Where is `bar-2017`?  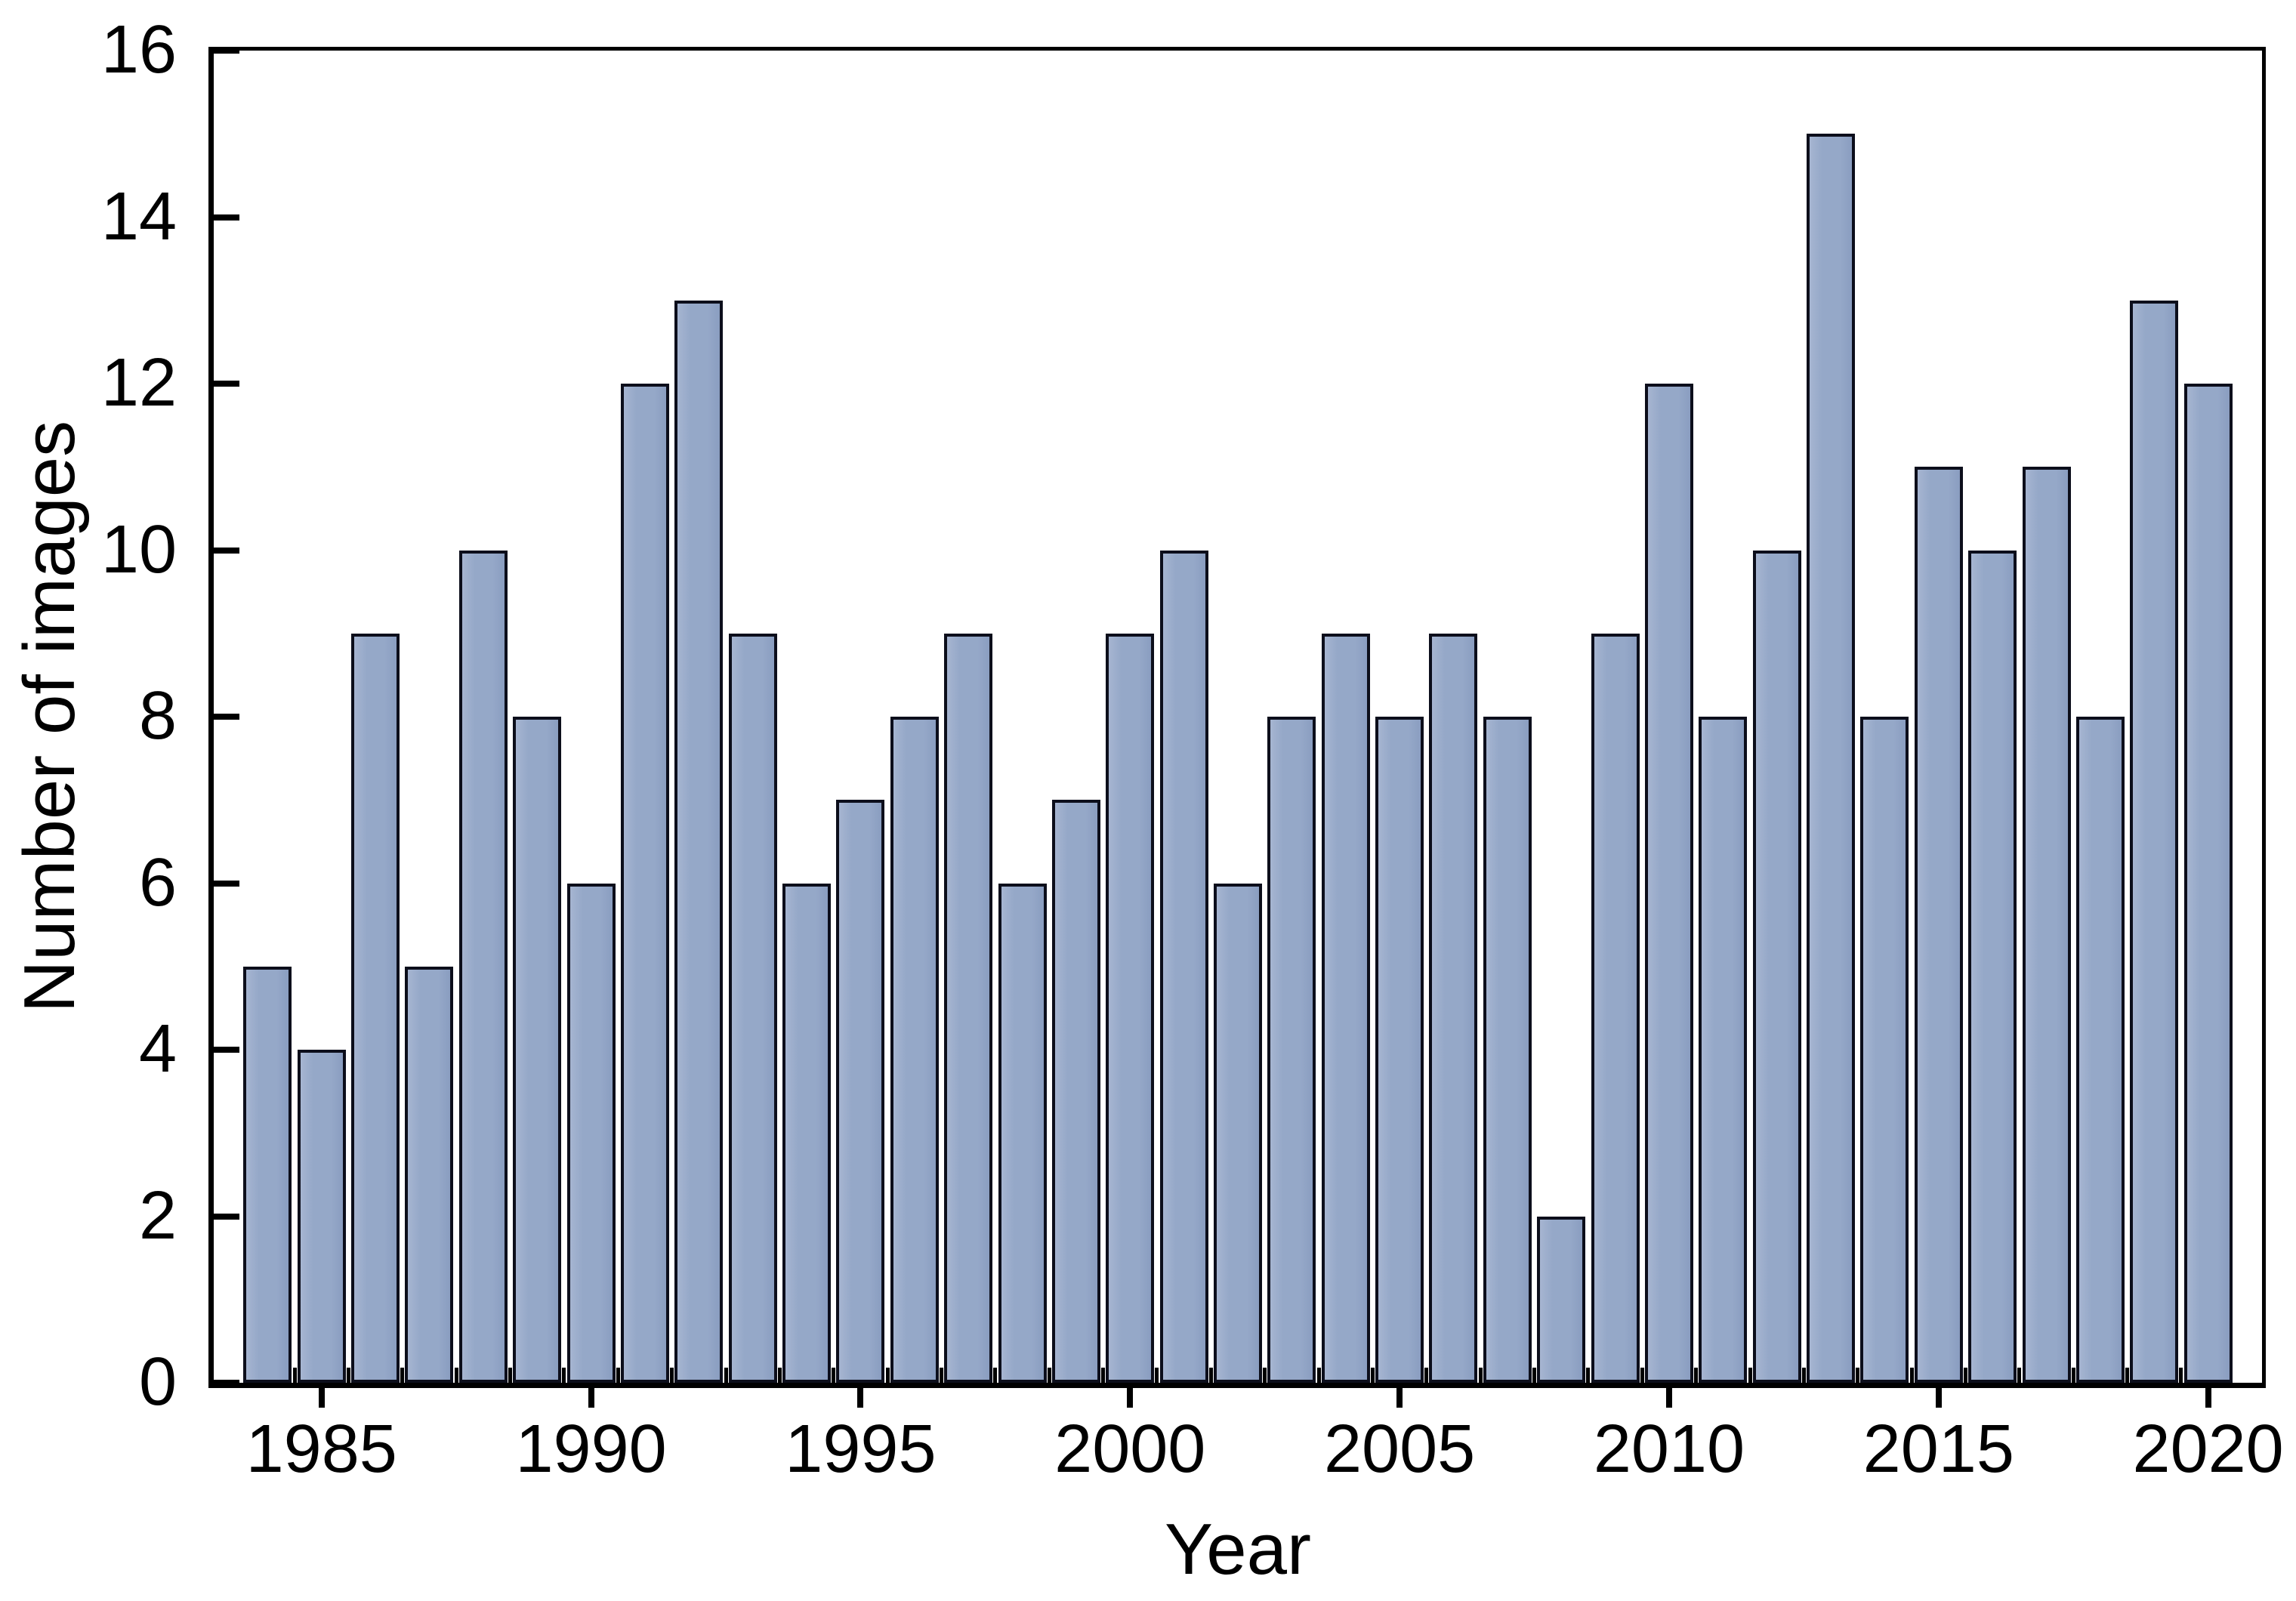 bar-2017 is located at coordinates (2046, 925).